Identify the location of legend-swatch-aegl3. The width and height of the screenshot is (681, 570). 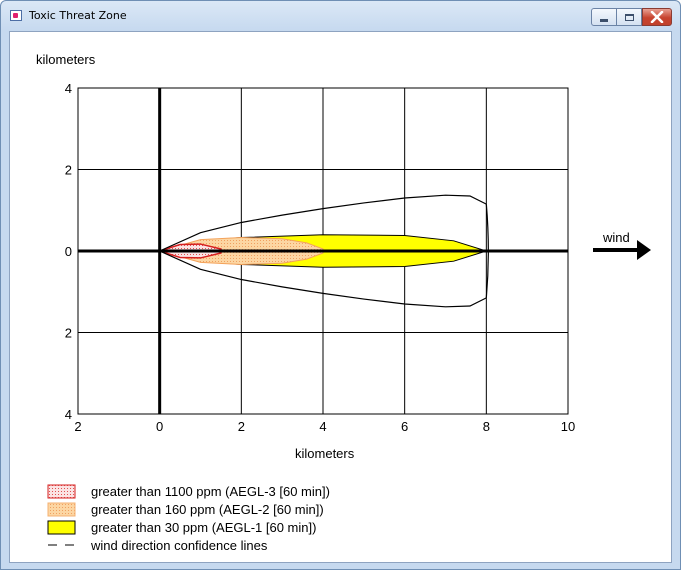
(61, 491).